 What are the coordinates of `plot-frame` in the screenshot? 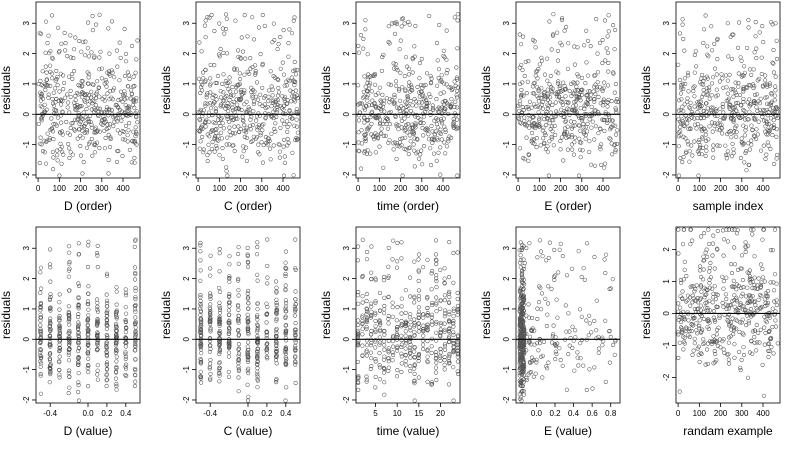 It's located at (568, 315).